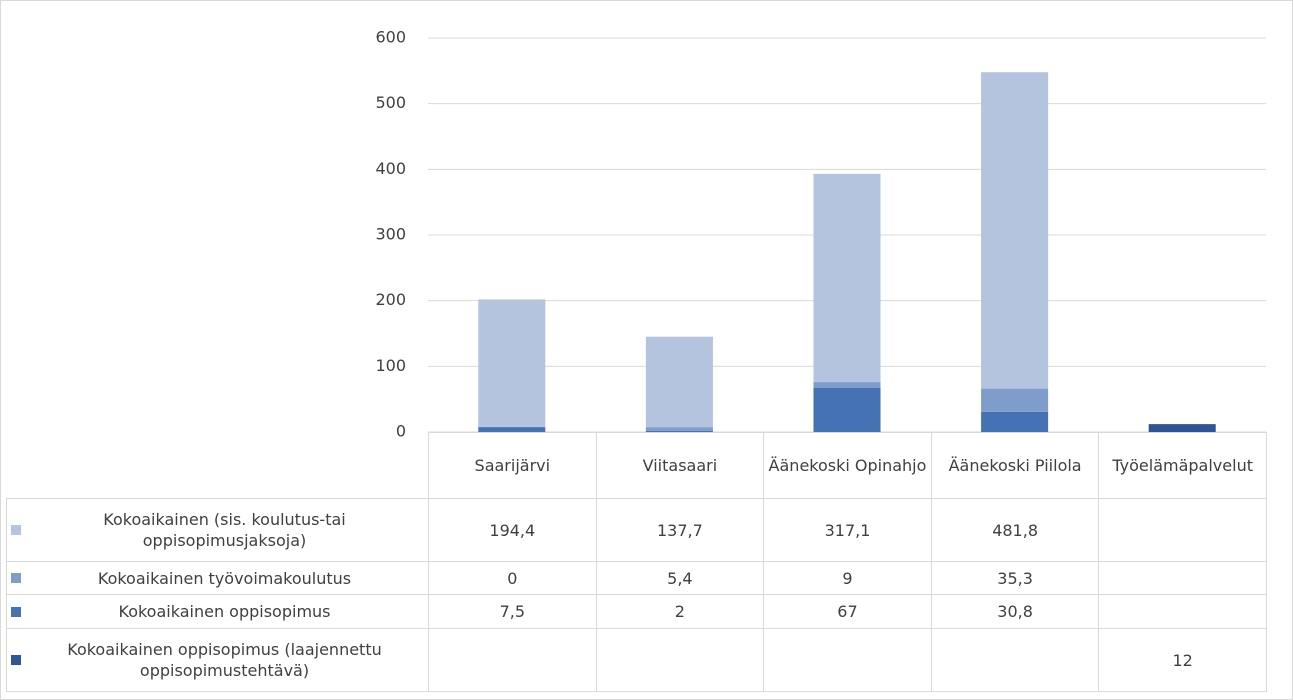 The height and width of the screenshot is (700, 1293). I want to click on table-cell: 67, so click(847, 611).